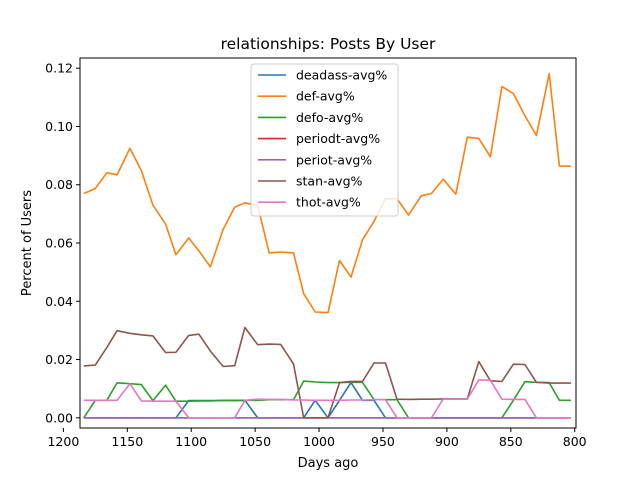 This screenshot has height=480, width=640. What do you see at coordinates (59, 184) in the screenshot?
I see `y-tick-label: 0.08` at bounding box center [59, 184].